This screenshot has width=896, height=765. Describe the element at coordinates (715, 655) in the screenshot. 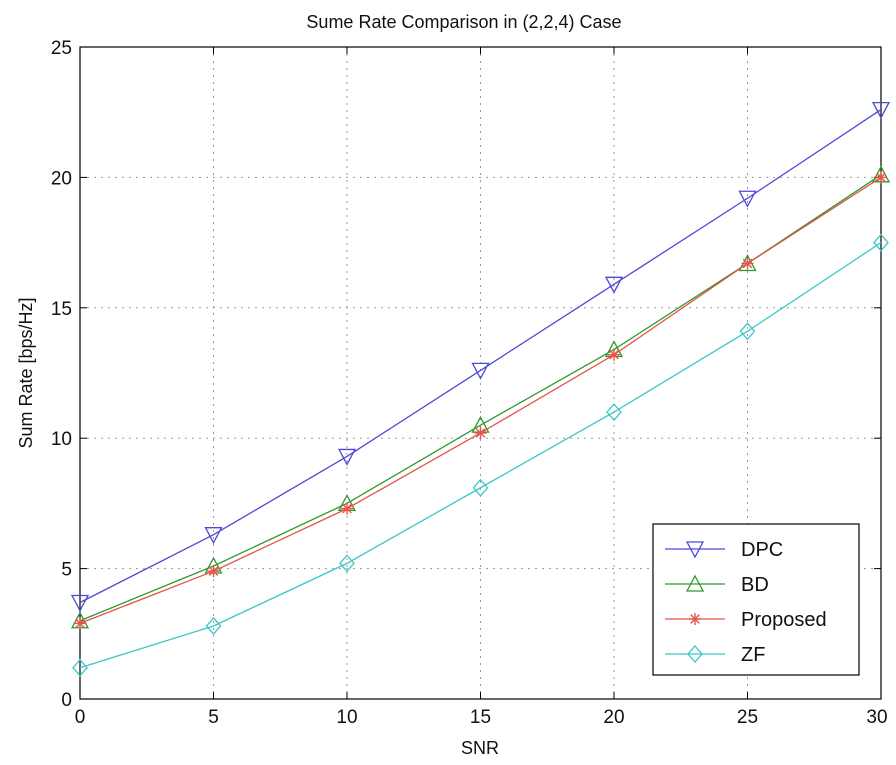

I see `legend-entry-zf: ZF` at that location.